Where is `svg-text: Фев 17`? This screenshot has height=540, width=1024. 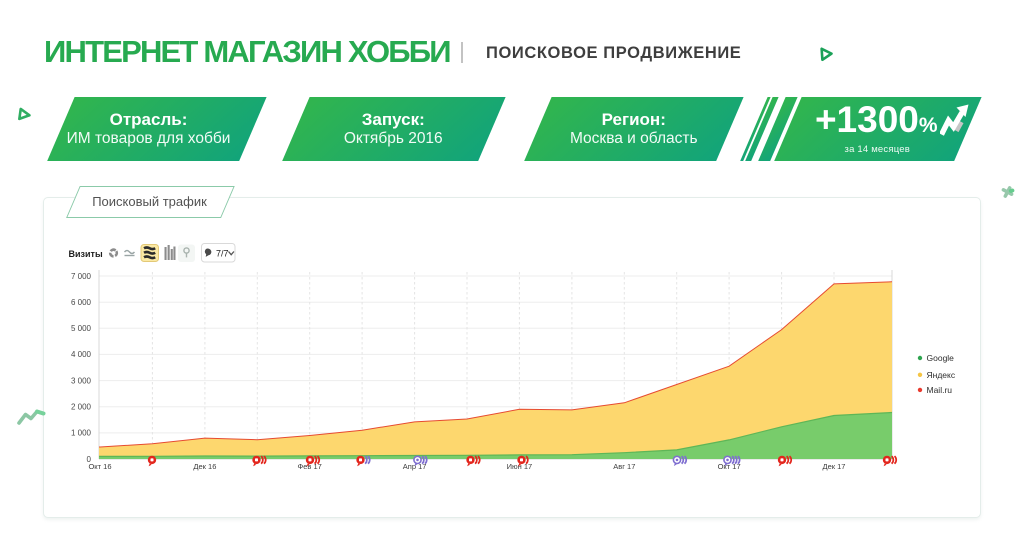 svg-text: Фев 17 is located at coordinates (310, 466).